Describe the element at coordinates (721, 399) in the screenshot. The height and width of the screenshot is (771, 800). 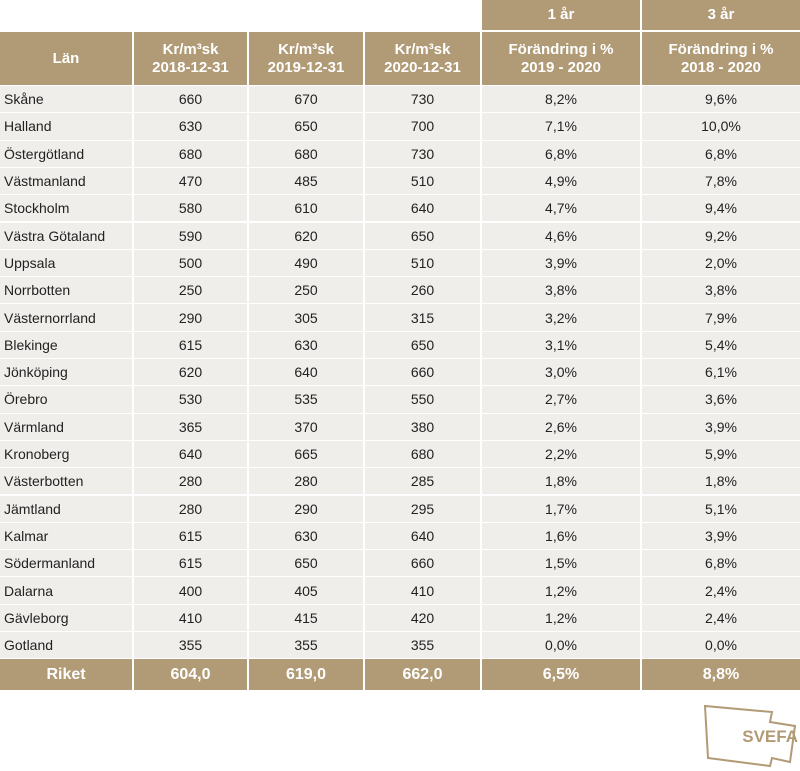
I see `table-cell: 3,6%` at that location.